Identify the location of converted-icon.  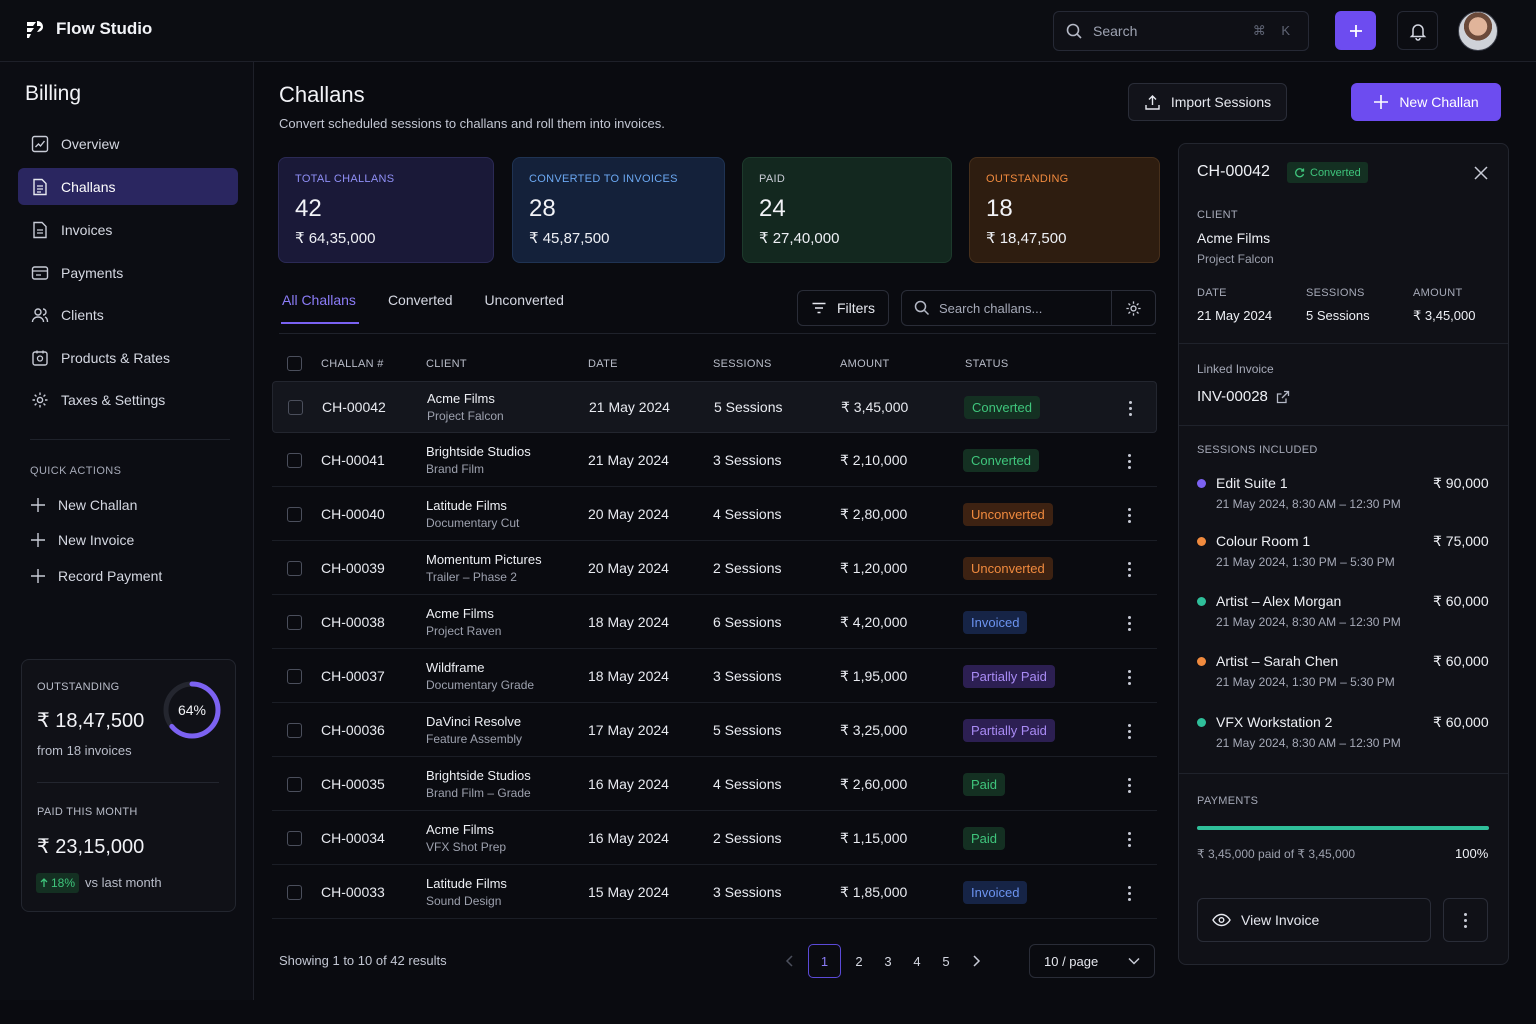
(1300, 173).